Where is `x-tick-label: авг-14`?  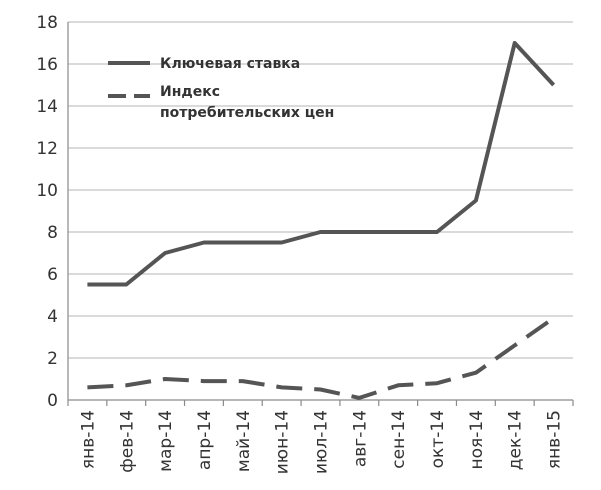 x-tick-label: авг-14 is located at coordinates (360, 438).